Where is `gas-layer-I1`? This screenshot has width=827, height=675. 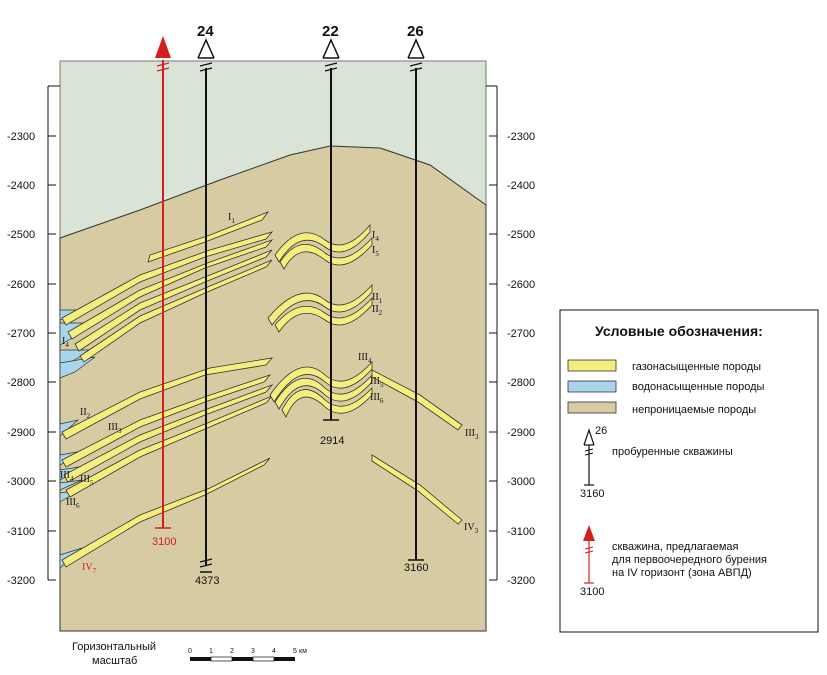
gas-layer-I1 is located at coordinates (208, 237).